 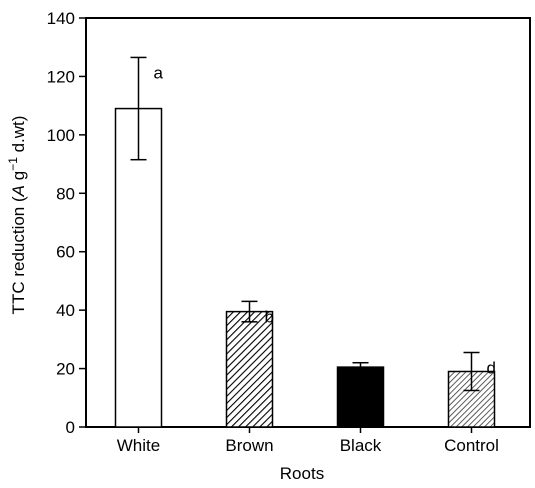 What do you see at coordinates (18, 137) in the screenshot?
I see `y-axis-title-suffix: d.wt)` at bounding box center [18, 137].